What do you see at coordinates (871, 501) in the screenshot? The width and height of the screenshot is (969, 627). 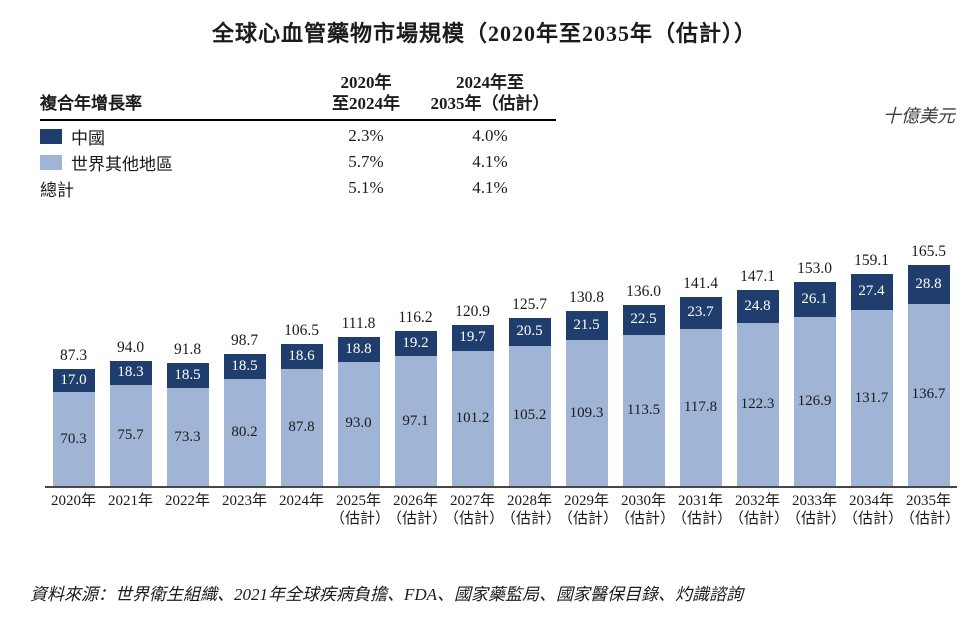 I see `x-axis-year: 2034年` at bounding box center [871, 501].